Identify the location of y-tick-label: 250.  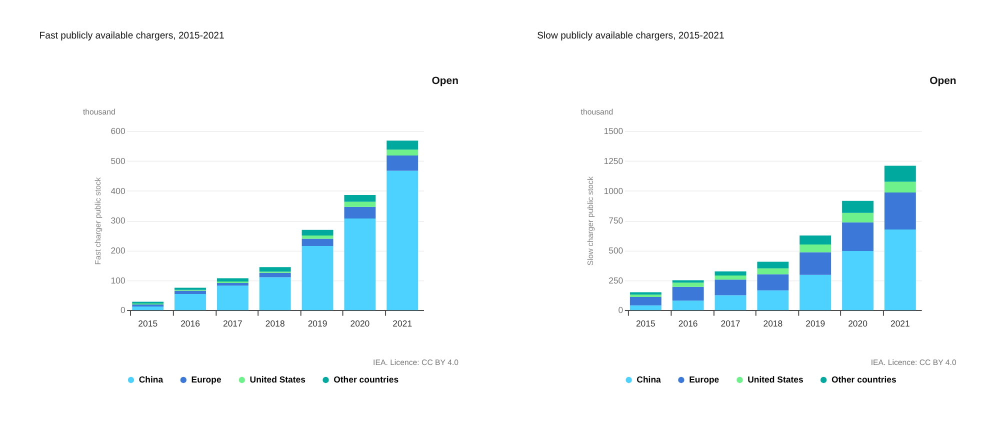
(616, 280).